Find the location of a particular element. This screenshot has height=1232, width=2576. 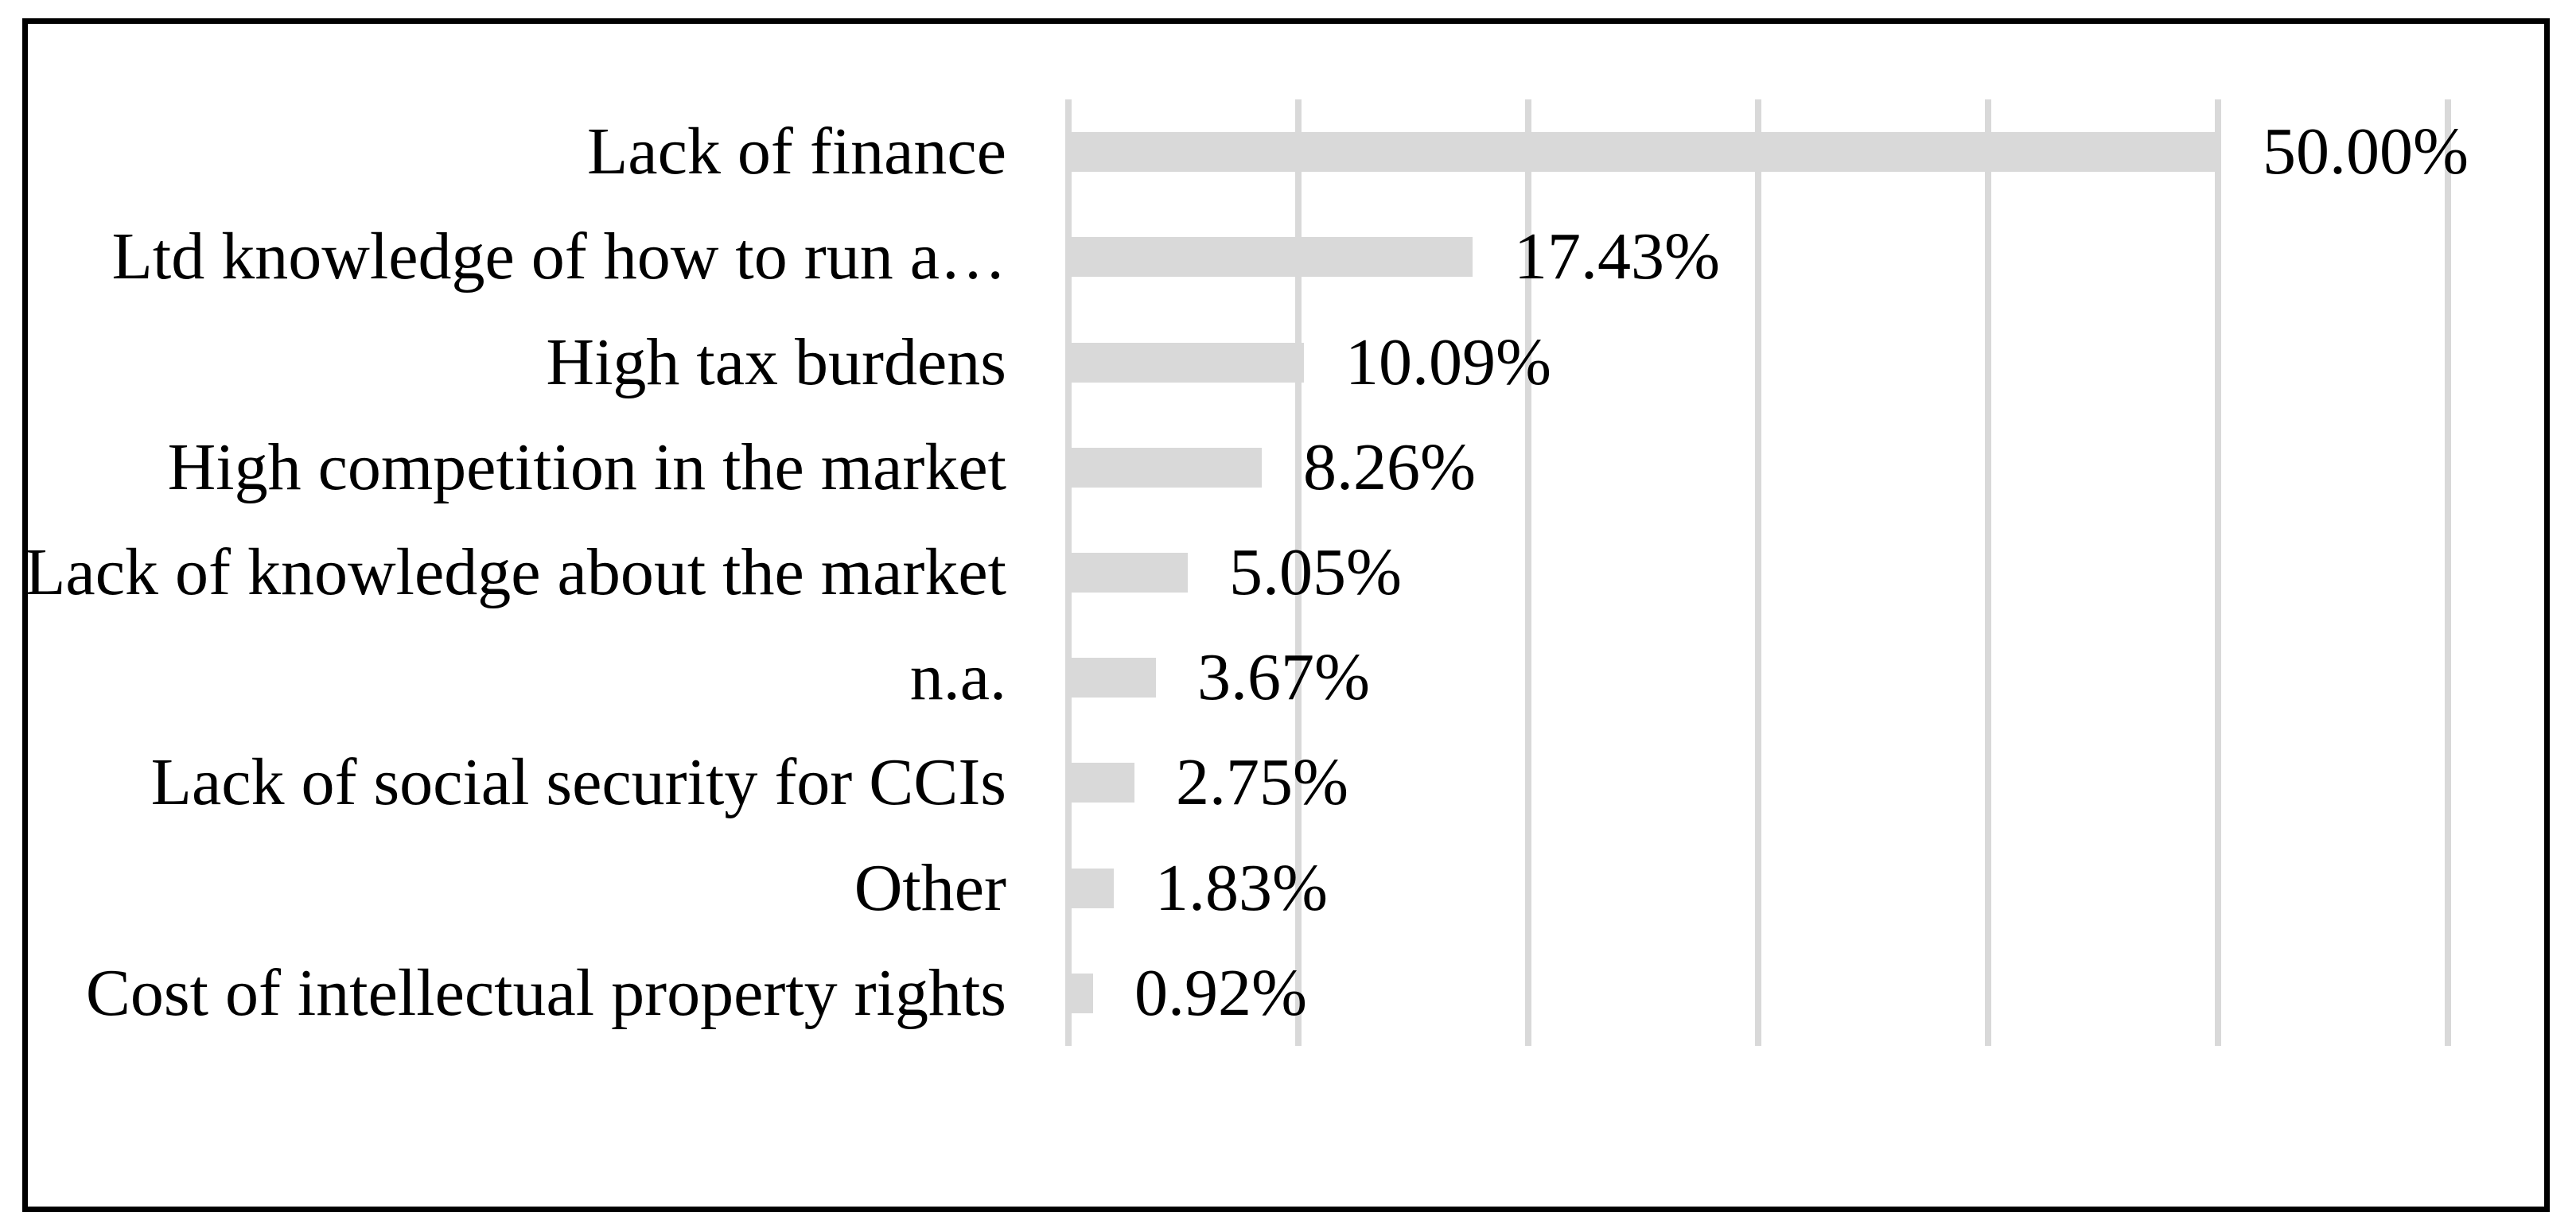

value-label: 2.75% is located at coordinates (1262, 782).